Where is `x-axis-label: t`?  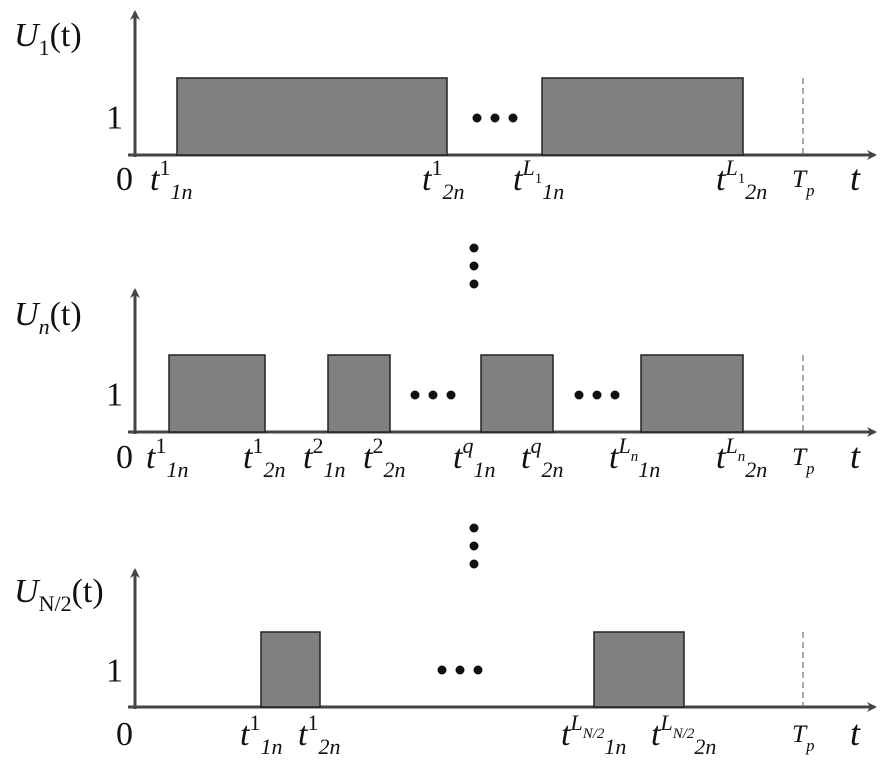 x-axis-label: t is located at coordinates (855, 178).